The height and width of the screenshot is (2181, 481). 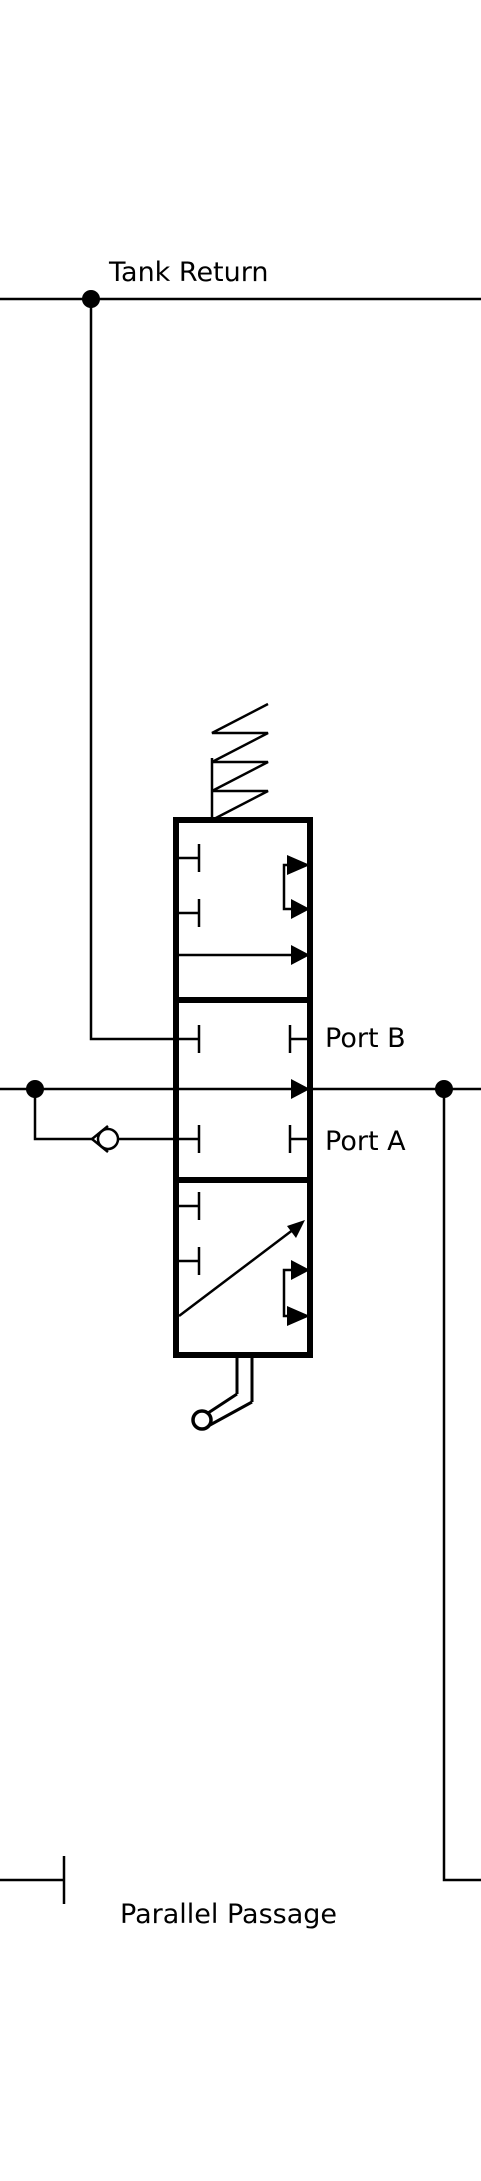 What do you see at coordinates (222, 1393) in the screenshot?
I see `lever-actuator-icon` at bounding box center [222, 1393].